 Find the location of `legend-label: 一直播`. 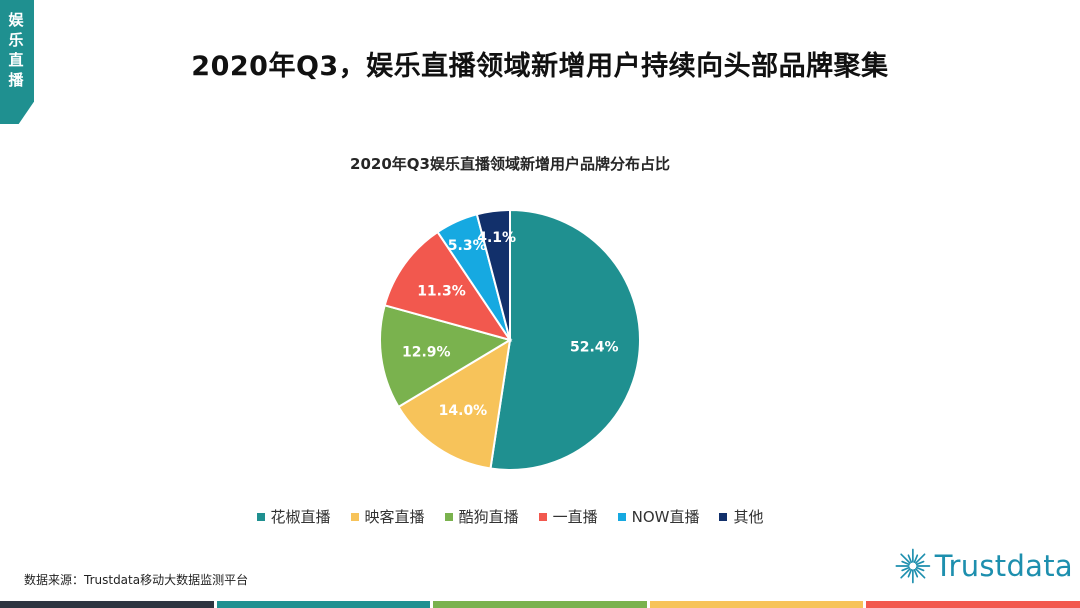

legend-label: 一直播 is located at coordinates (575, 517).